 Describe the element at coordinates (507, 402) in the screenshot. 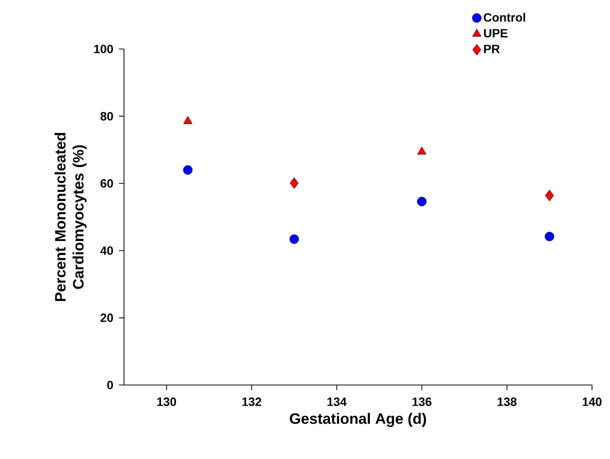

I see `x-tick-label: 138` at that location.